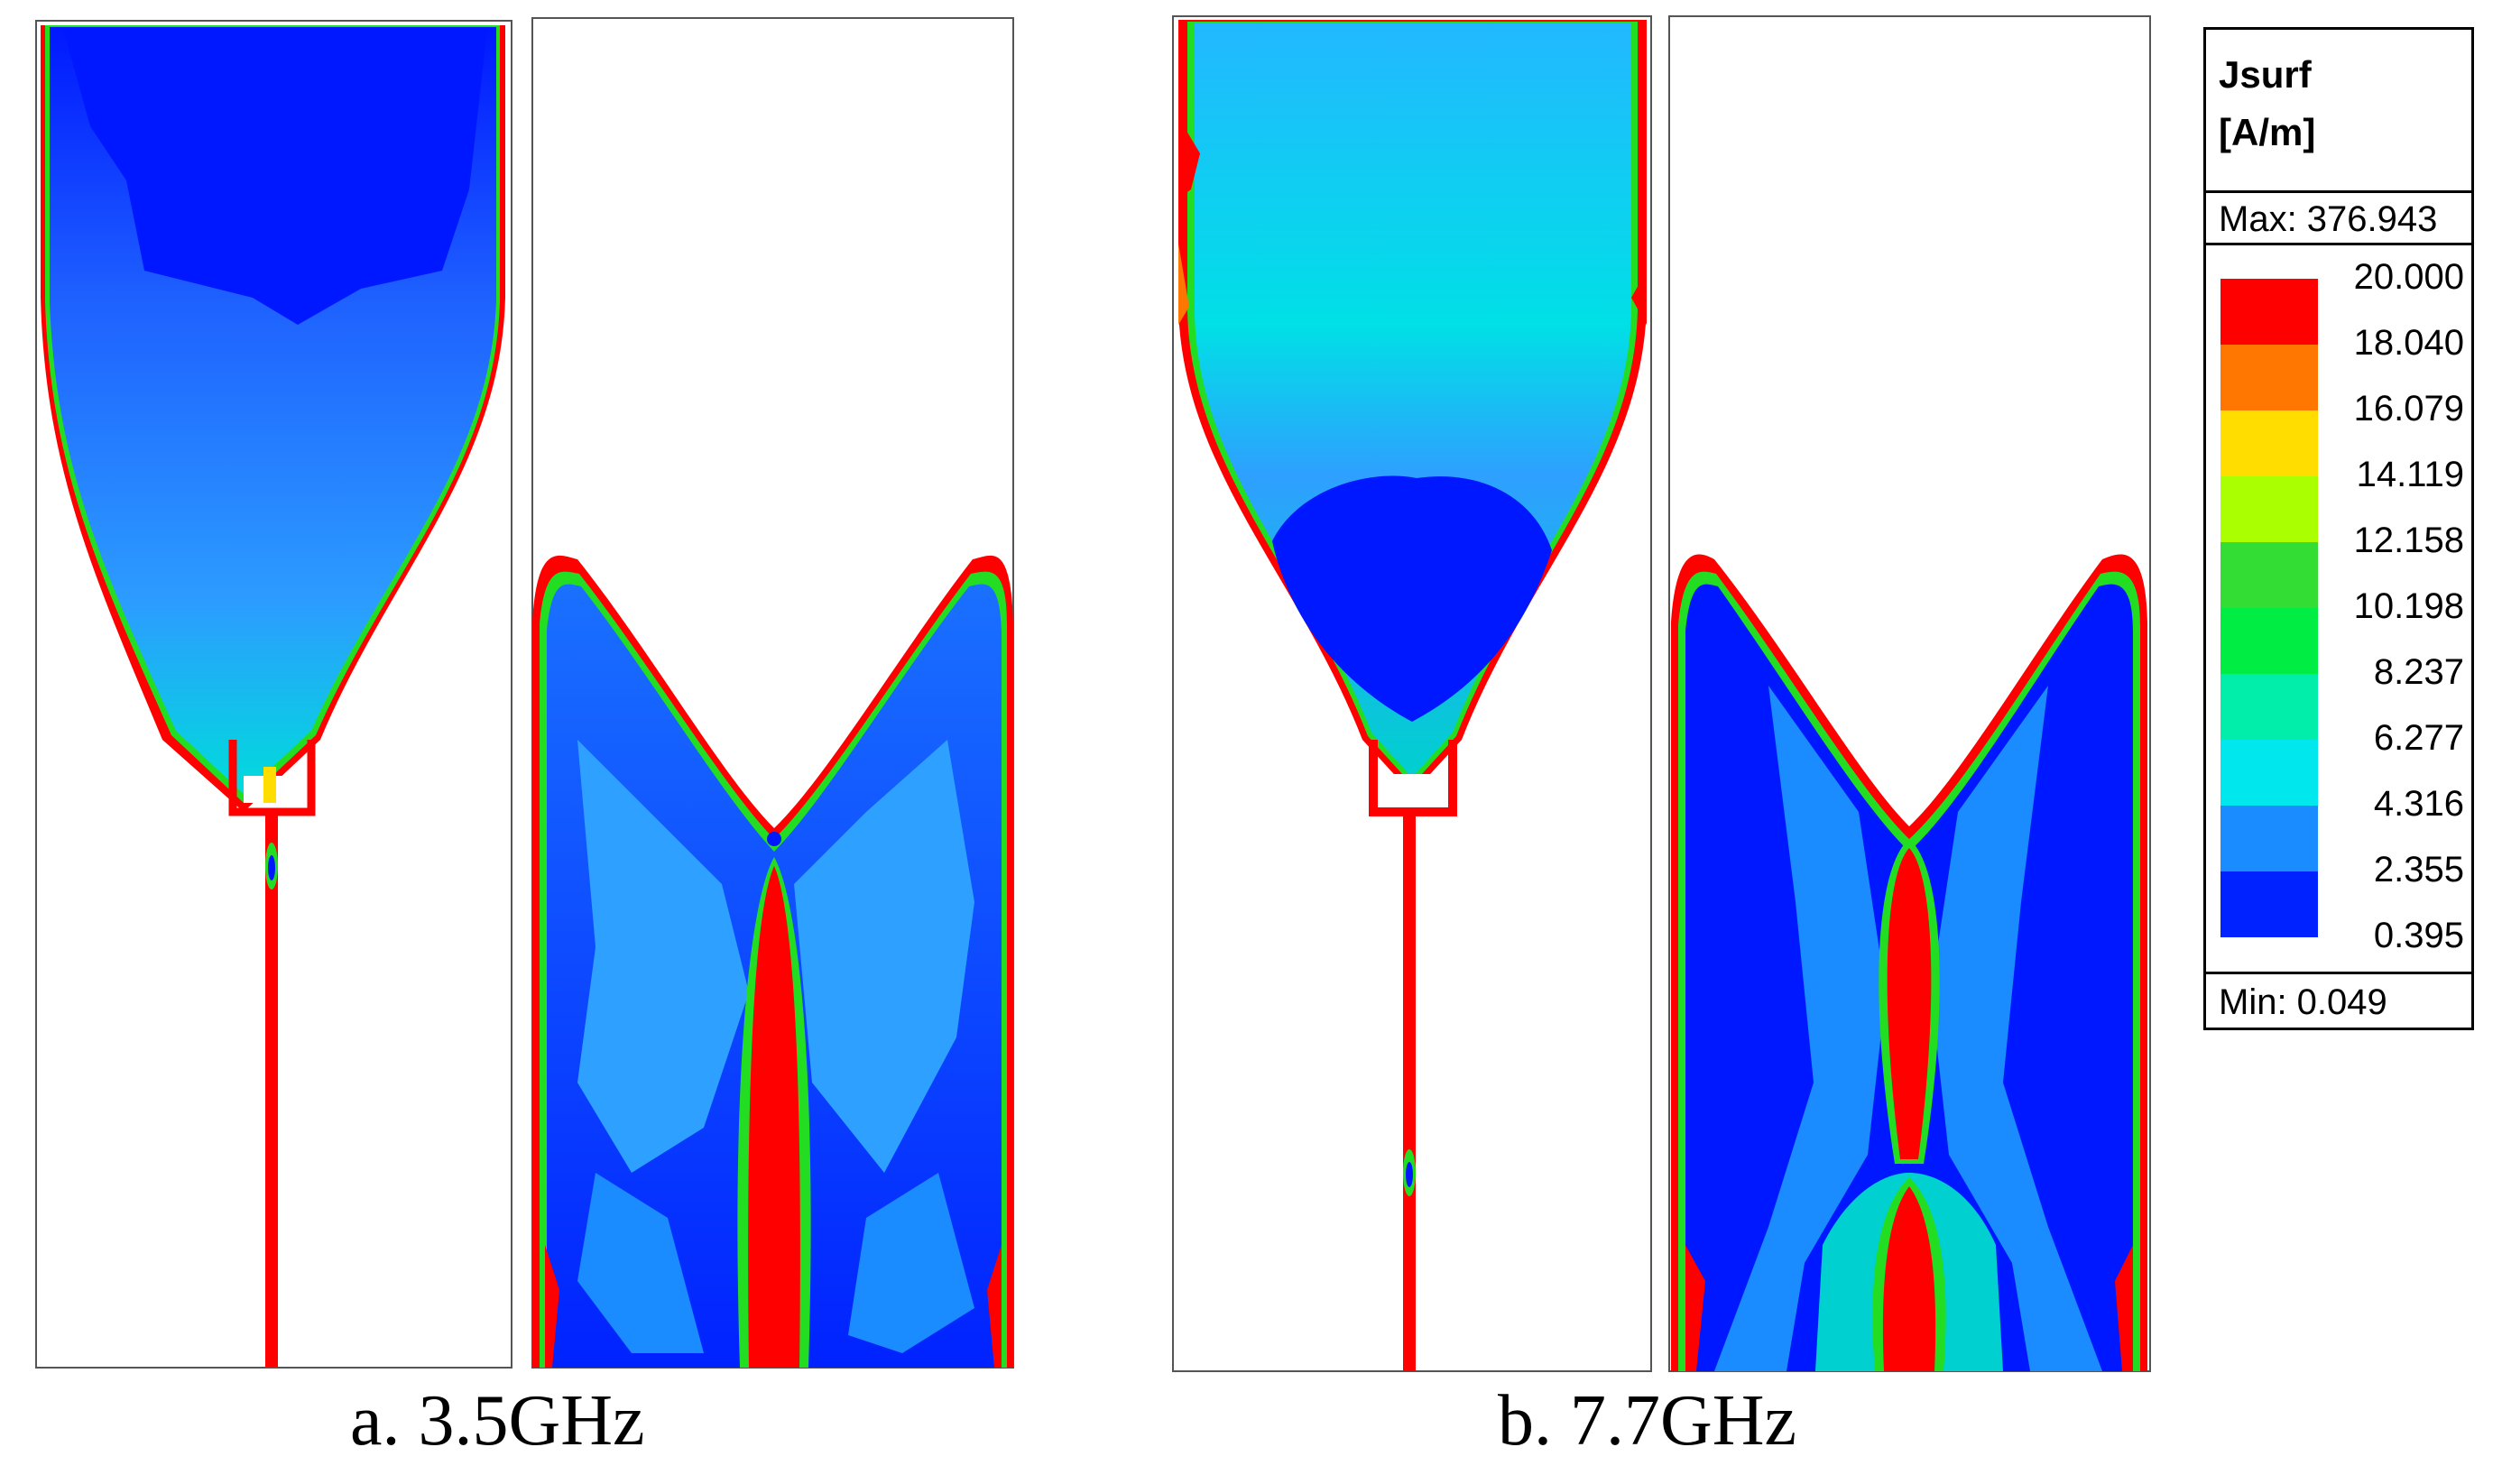  What do you see at coordinates (2265, 74) in the screenshot?
I see `legend-quantity: Jsurf` at bounding box center [2265, 74].